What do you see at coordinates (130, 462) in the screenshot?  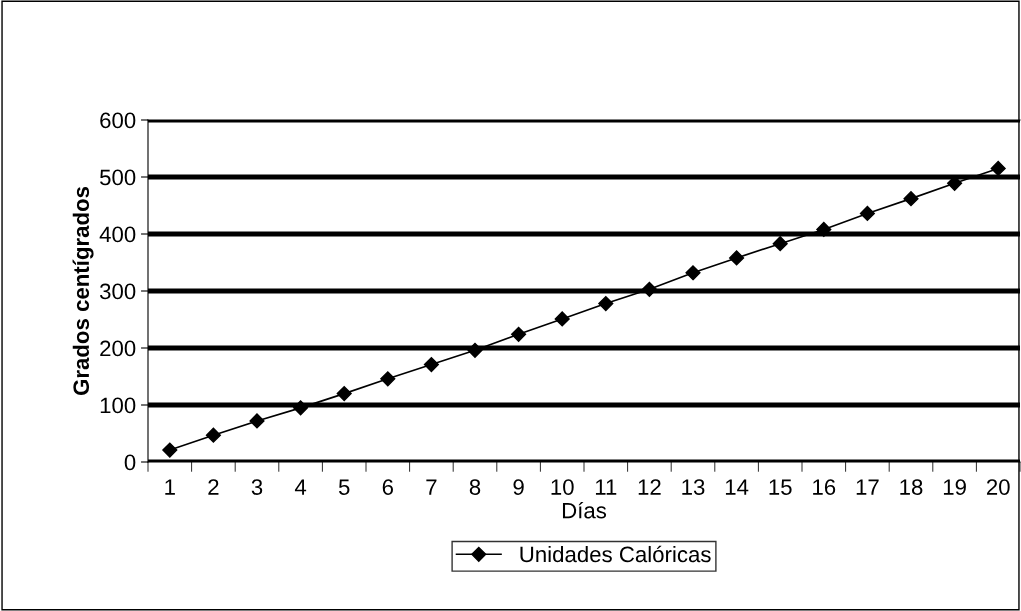 I see `y-tick-label: 0` at bounding box center [130, 462].